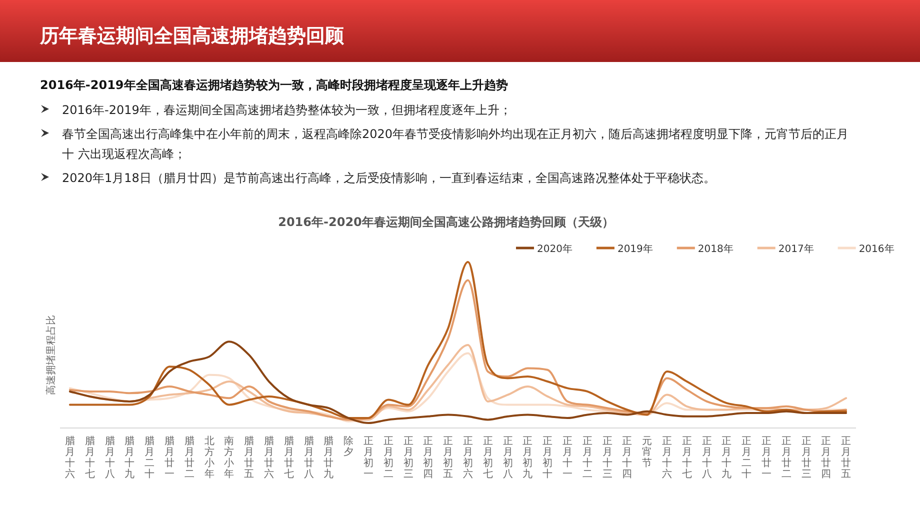  Describe the element at coordinates (455, 144) in the screenshot. I see `text: 春节全国高速出行高峰集中在小年前的周末，返程高峰除2020年春节受疫情影响外均出现在正月初六，随后高速拥堵程度明显下降，元宵节后的正月十 六出现返程次高峰；` at that location.